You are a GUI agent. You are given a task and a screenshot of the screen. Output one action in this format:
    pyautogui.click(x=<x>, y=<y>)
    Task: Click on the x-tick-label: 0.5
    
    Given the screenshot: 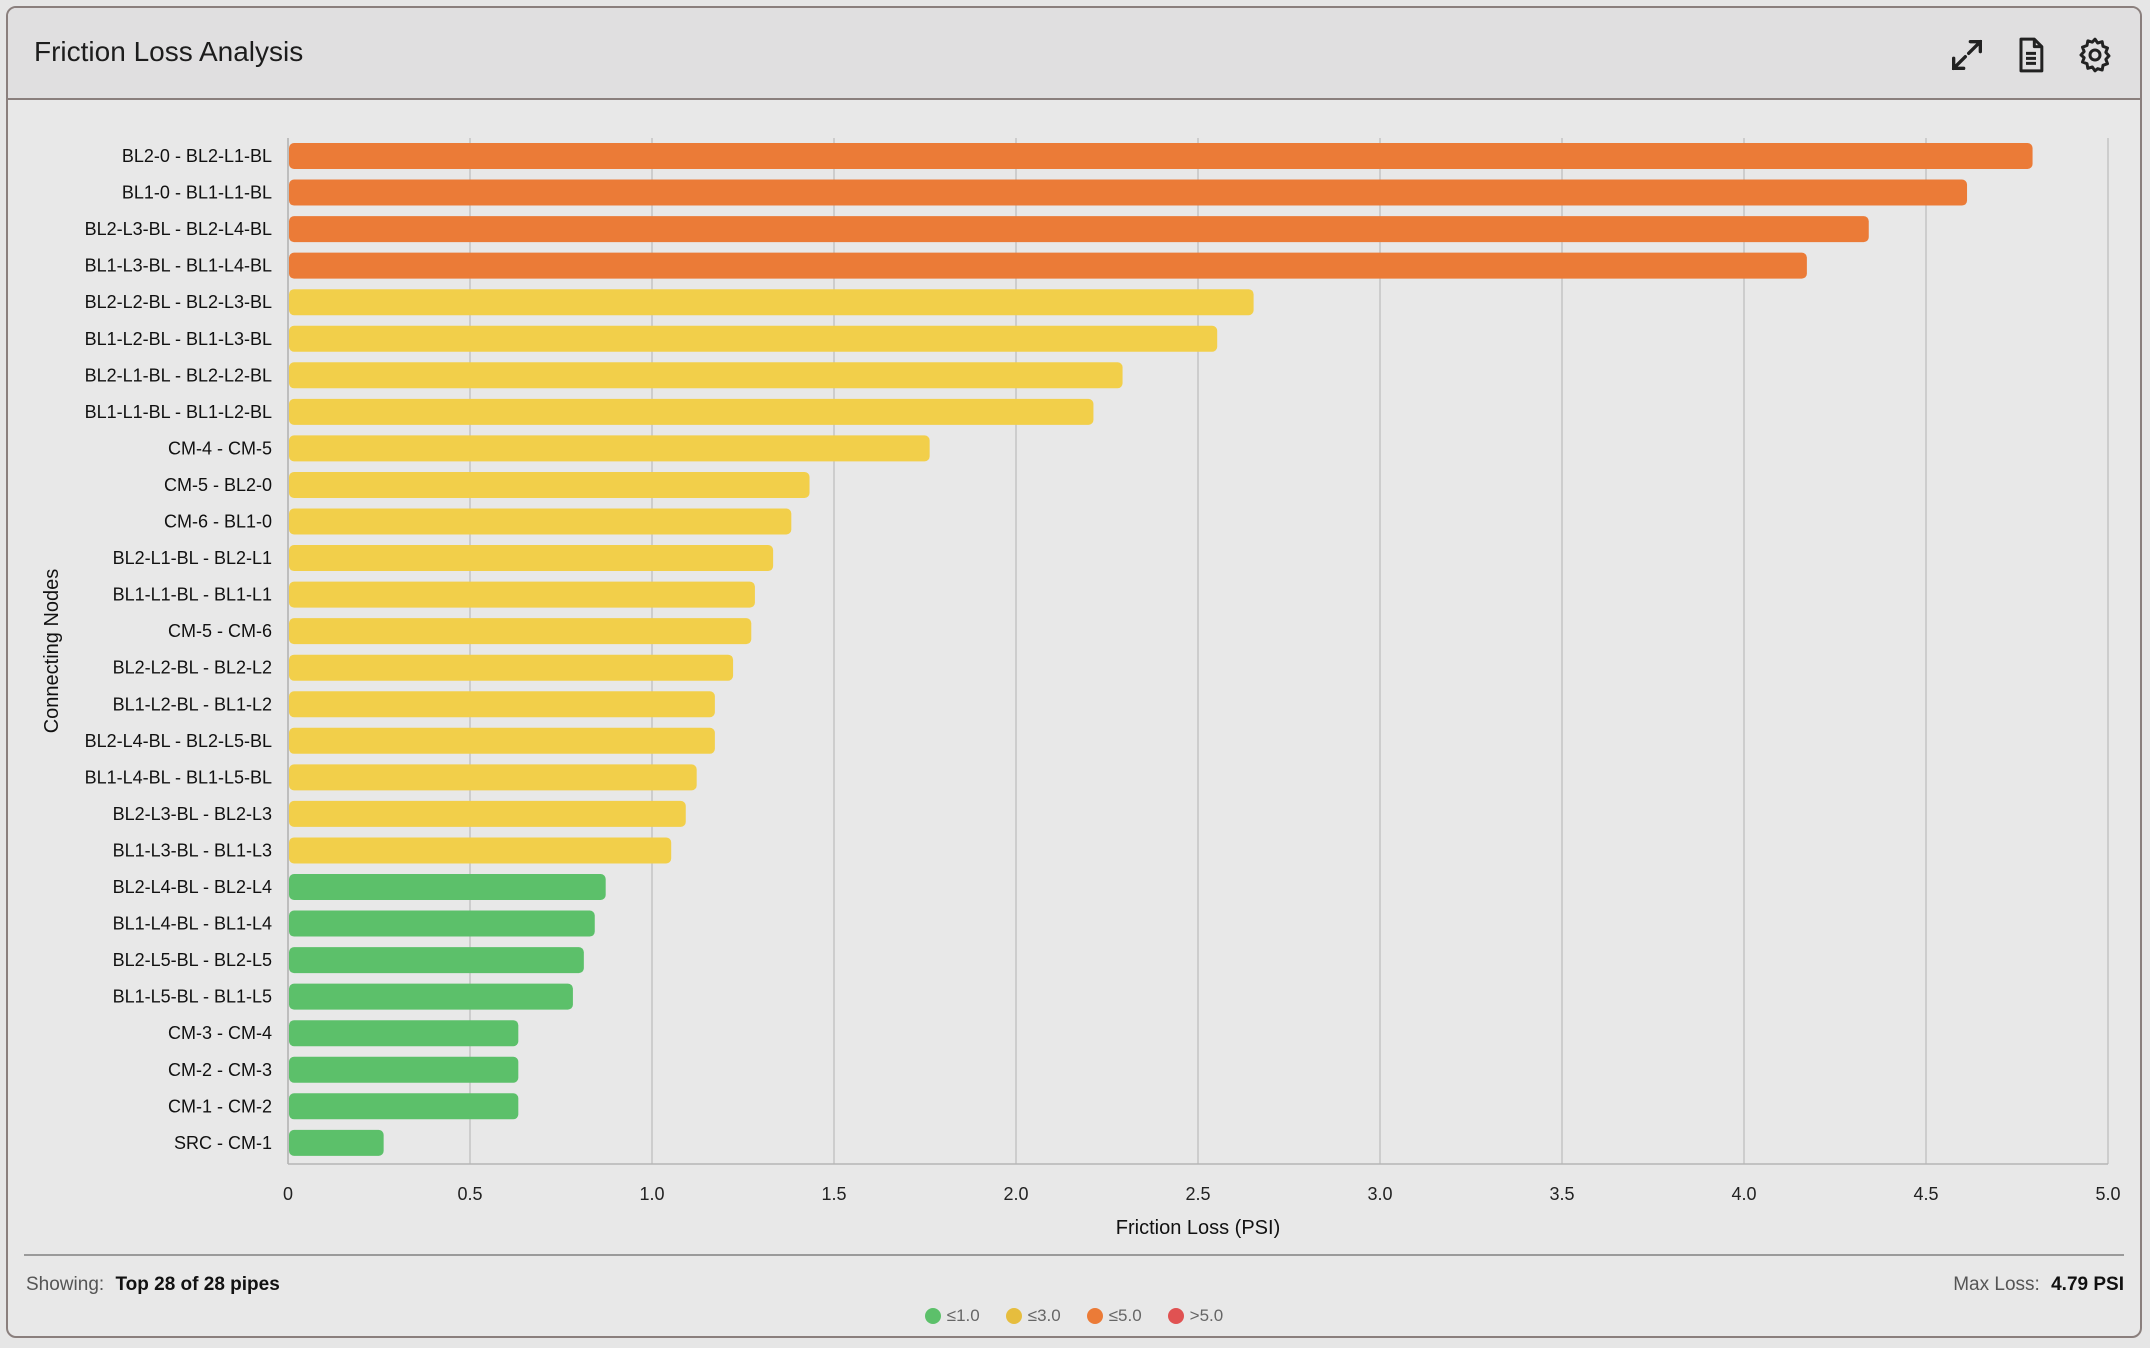 What is the action you would take?
    pyautogui.click(x=469, y=1194)
    